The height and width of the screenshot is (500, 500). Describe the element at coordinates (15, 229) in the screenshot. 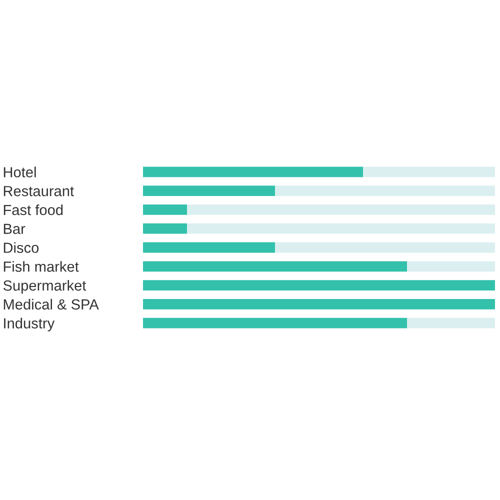

I see `y-tick-label: Bar` at that location.